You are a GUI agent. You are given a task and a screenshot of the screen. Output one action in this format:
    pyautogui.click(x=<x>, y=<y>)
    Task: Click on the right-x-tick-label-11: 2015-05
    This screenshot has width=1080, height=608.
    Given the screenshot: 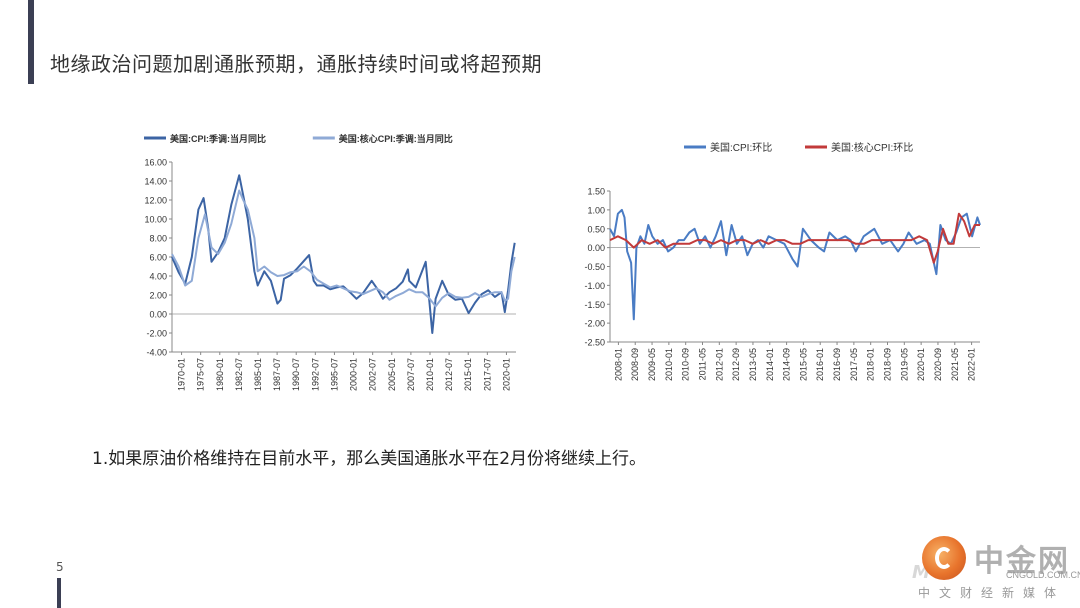 What is the action you would take?
    pyautogui.click(x=803, y=364)
    